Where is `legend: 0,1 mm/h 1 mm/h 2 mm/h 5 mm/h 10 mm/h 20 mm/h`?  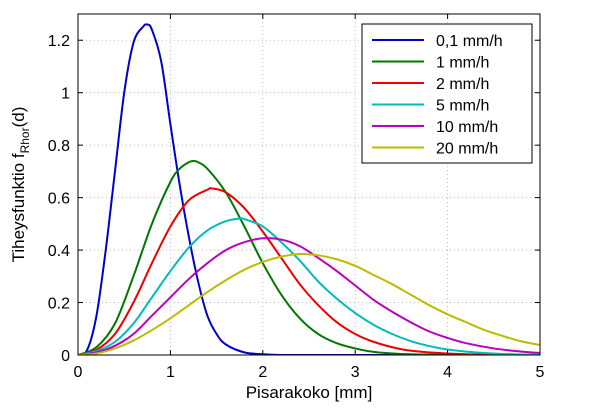 legend: 0,1 mm/h 1 mm/h 2 mm/h 5 mm/h 10 mm/h 20 mm/h is located at coordinates (447, 93).